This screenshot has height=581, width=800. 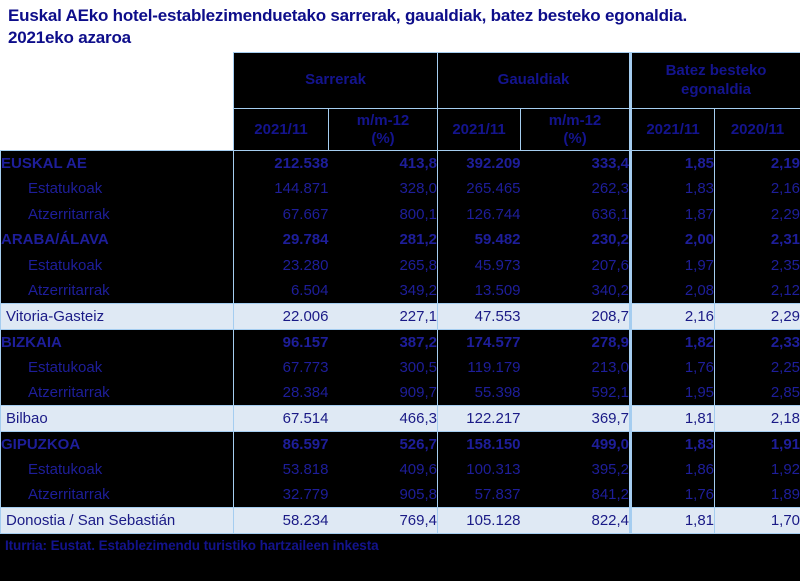 I want to click on cell-egonaldia-2021: 1,82, so click(x=673, y=342).